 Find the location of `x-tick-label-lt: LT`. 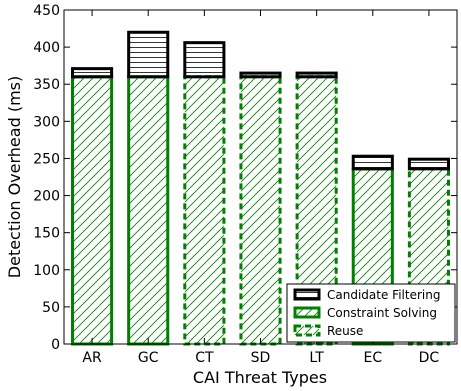

x-tick-label-lt: LT is located at coordinates (316, 358).